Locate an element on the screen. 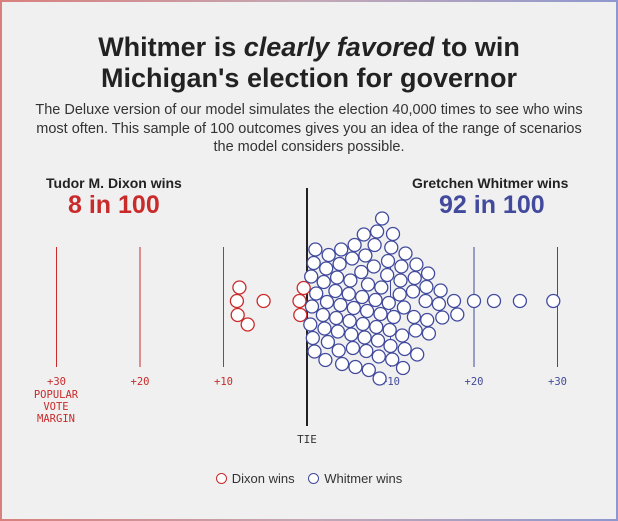 This screenshot has height=521, width=618. x-axis-label-word-0: POPULAR is located at coordinates (56, 395).